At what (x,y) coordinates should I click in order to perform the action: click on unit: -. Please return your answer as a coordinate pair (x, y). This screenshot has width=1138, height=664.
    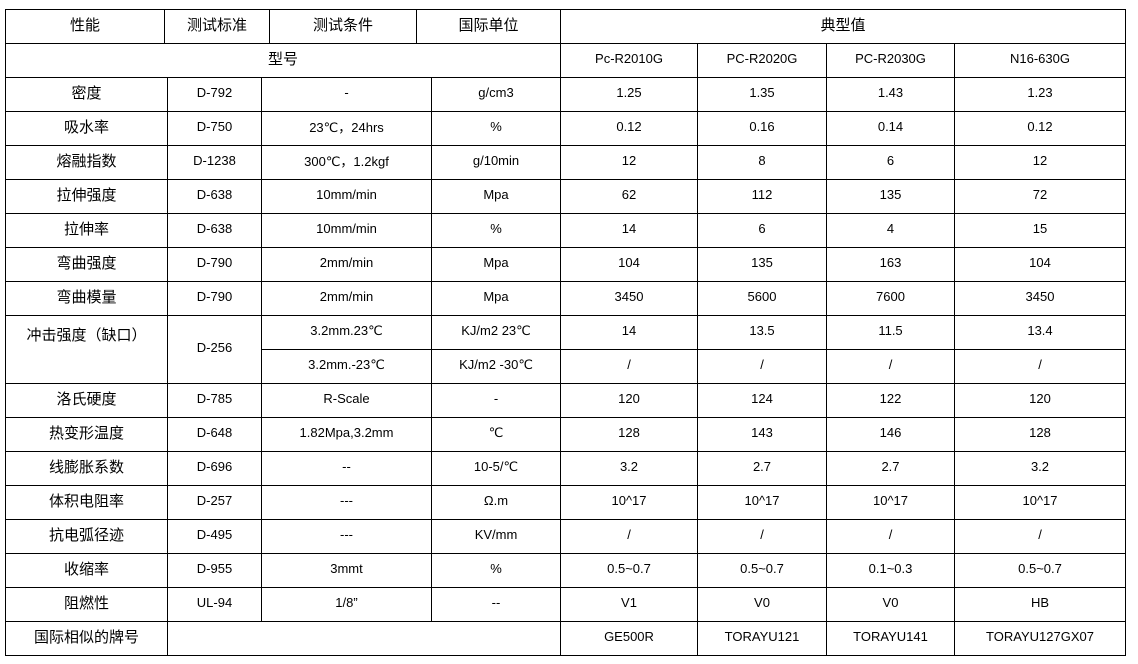
    Looking at the image, I should click on (496, 400).